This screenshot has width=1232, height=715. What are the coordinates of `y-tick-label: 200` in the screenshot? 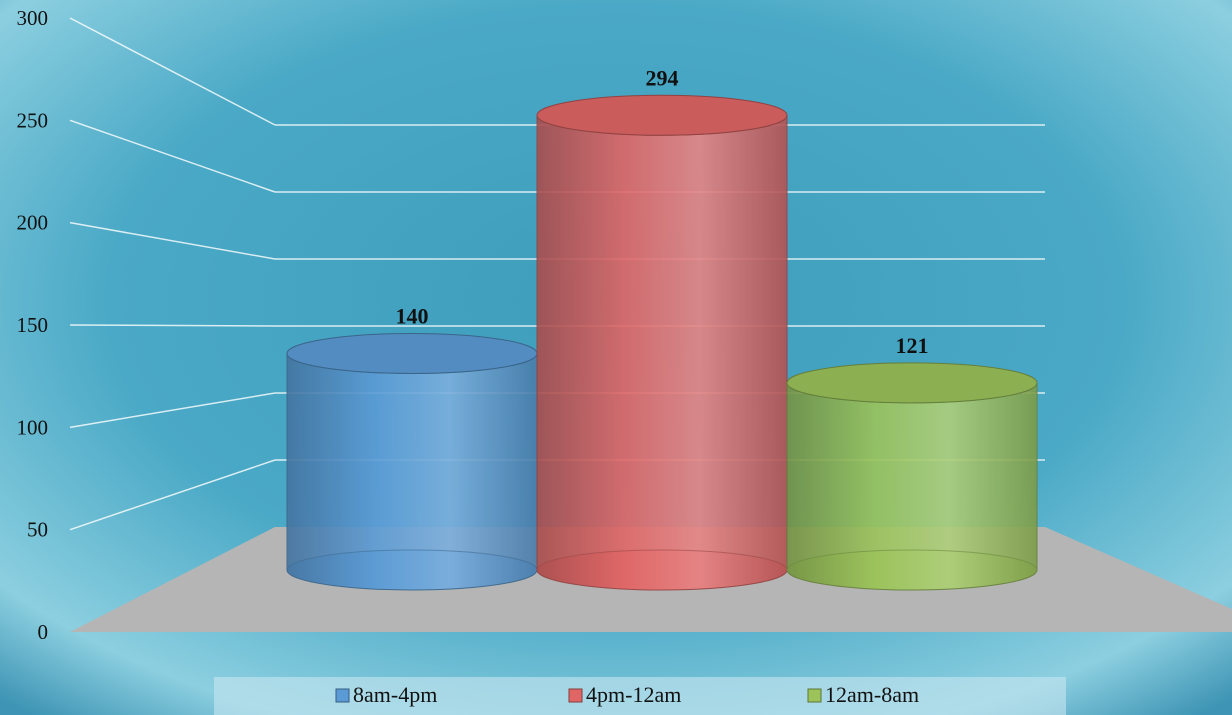 It's located at (33, 223).